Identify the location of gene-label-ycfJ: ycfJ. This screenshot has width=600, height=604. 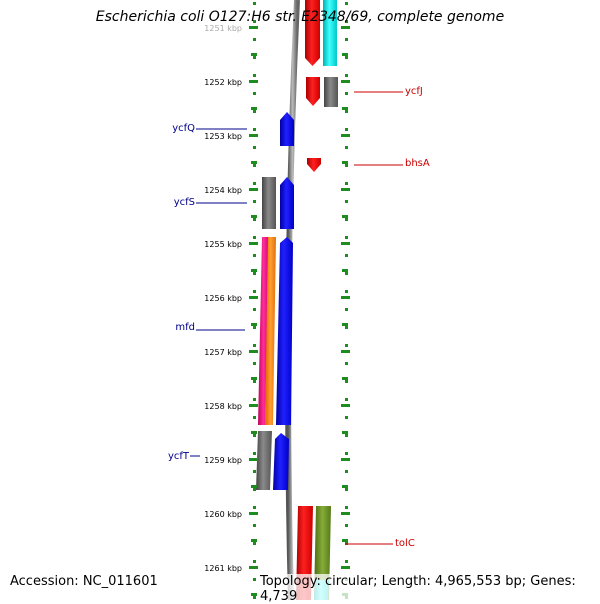
(414, 91).